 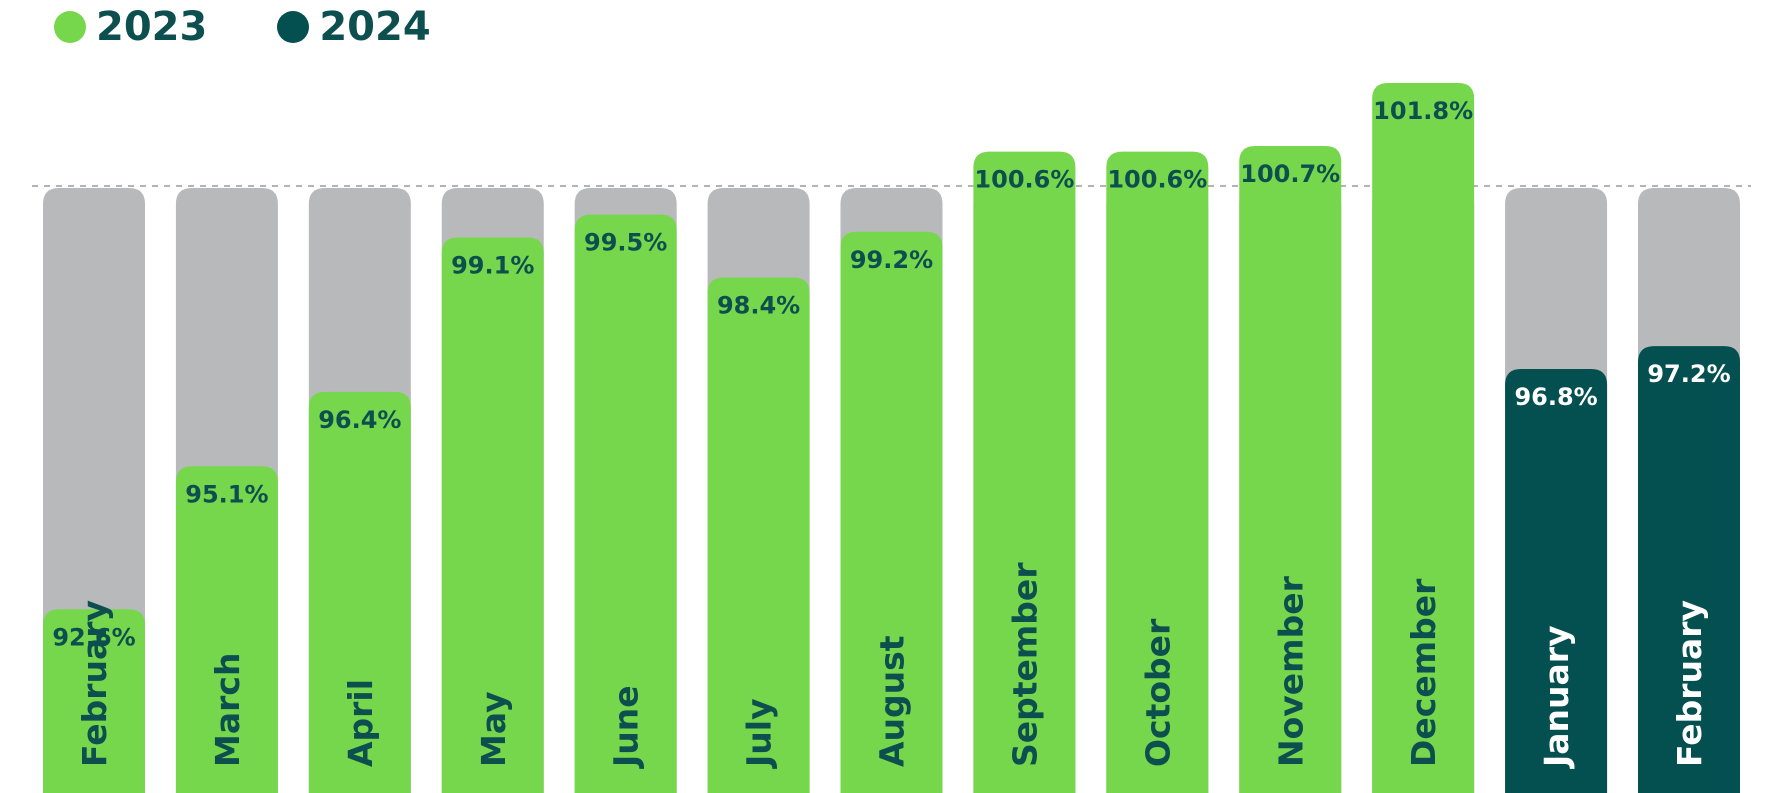 I want to click on bar-2023-april, so click(x=359, y=592).